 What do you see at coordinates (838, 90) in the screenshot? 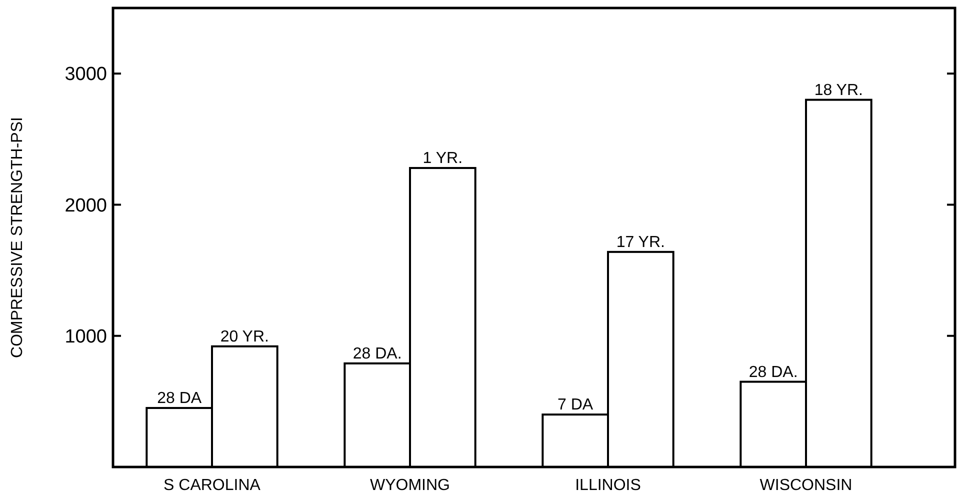
I see `annotation: 18 YR.` at bounding box center [838, 90].